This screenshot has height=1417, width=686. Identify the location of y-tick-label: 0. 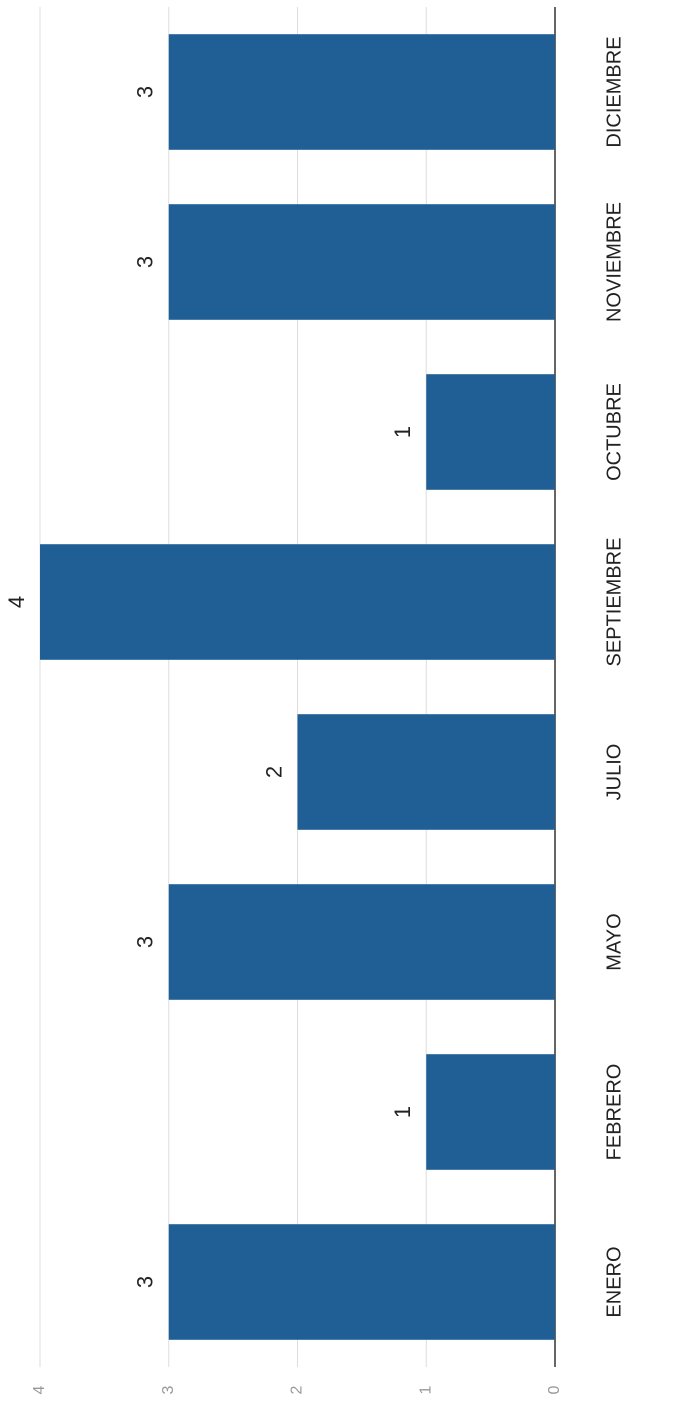
(554, 1389).